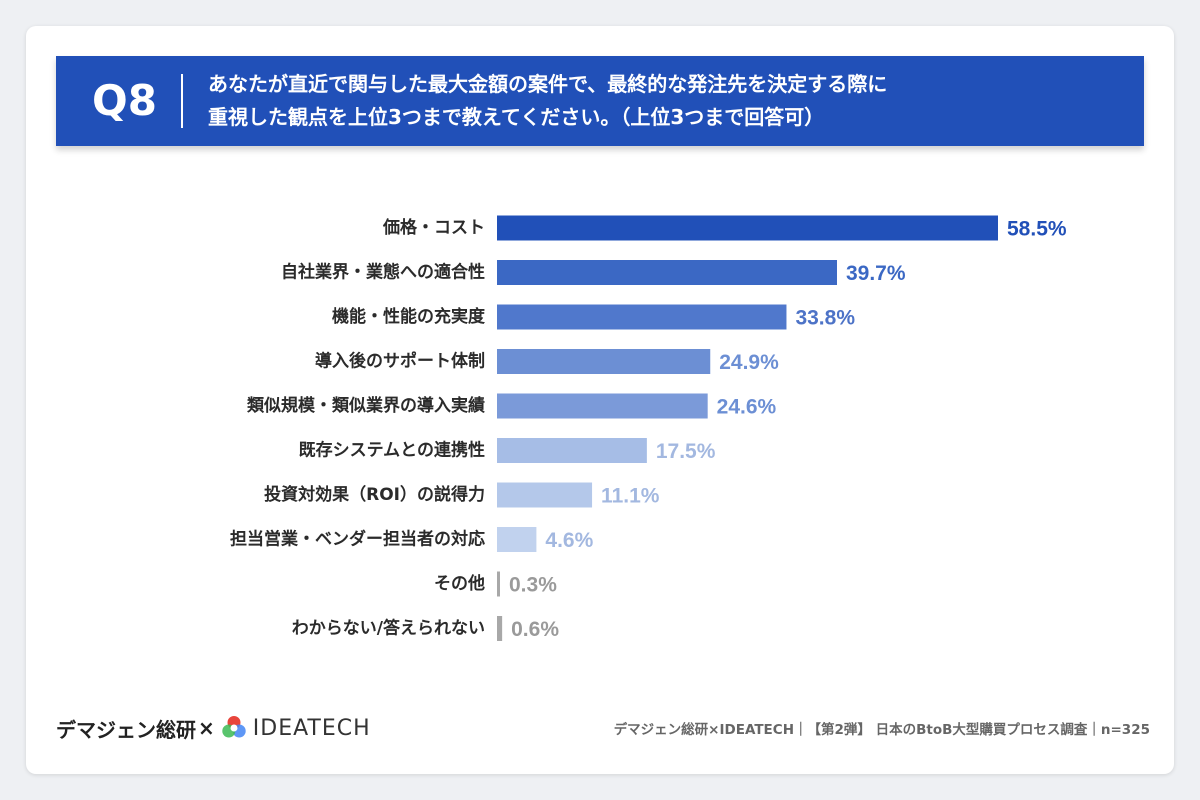 This screenshot has height=800, width=1200. What do you see at coordinates (182, 101) in the screenshot?
I see `question-divider` at bounding box center [182, 101].